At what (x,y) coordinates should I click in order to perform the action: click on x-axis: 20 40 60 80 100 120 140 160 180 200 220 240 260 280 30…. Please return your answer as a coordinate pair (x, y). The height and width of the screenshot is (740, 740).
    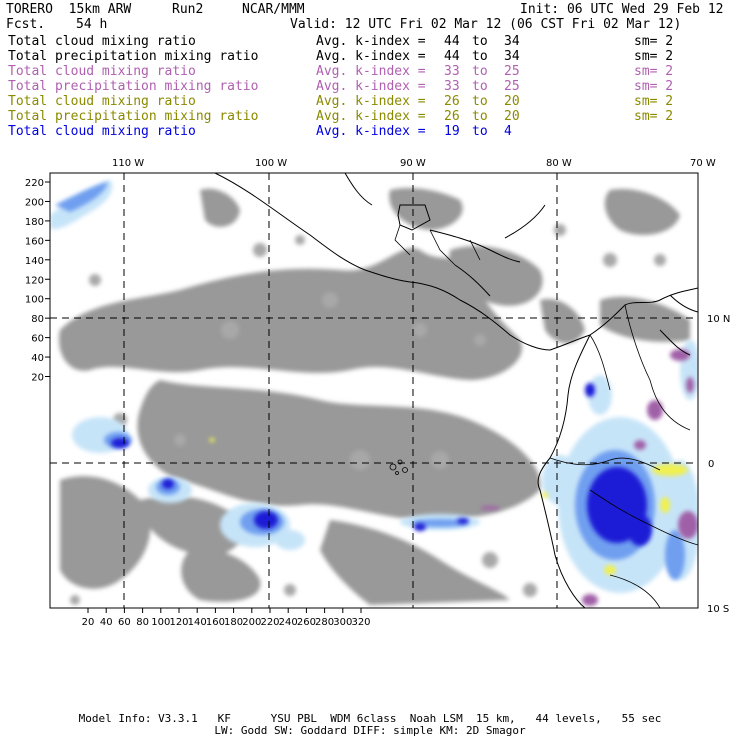
    Looking at the image, I should click on (226, 618).